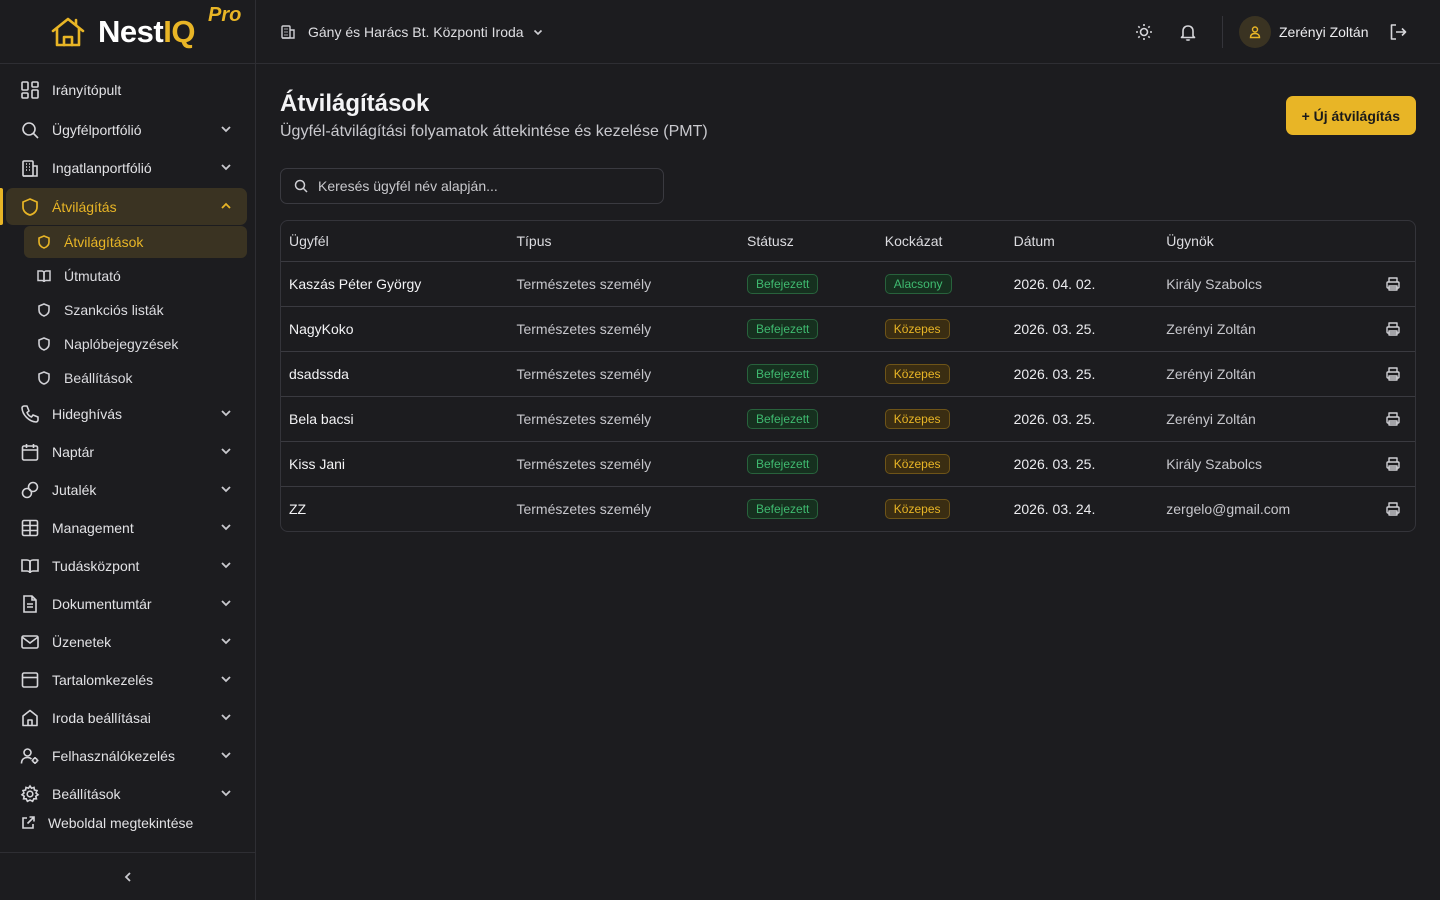 The image size is (1440, 900). Describe the element at coordinates (395, 464) in the screenshot. I see `client-name-cell: Kiss Jani` at that location.